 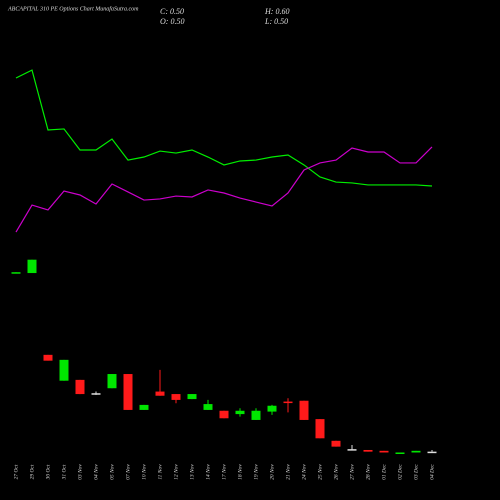 I want to click on open-text: O: 0.50, so click(x=172, y=21).